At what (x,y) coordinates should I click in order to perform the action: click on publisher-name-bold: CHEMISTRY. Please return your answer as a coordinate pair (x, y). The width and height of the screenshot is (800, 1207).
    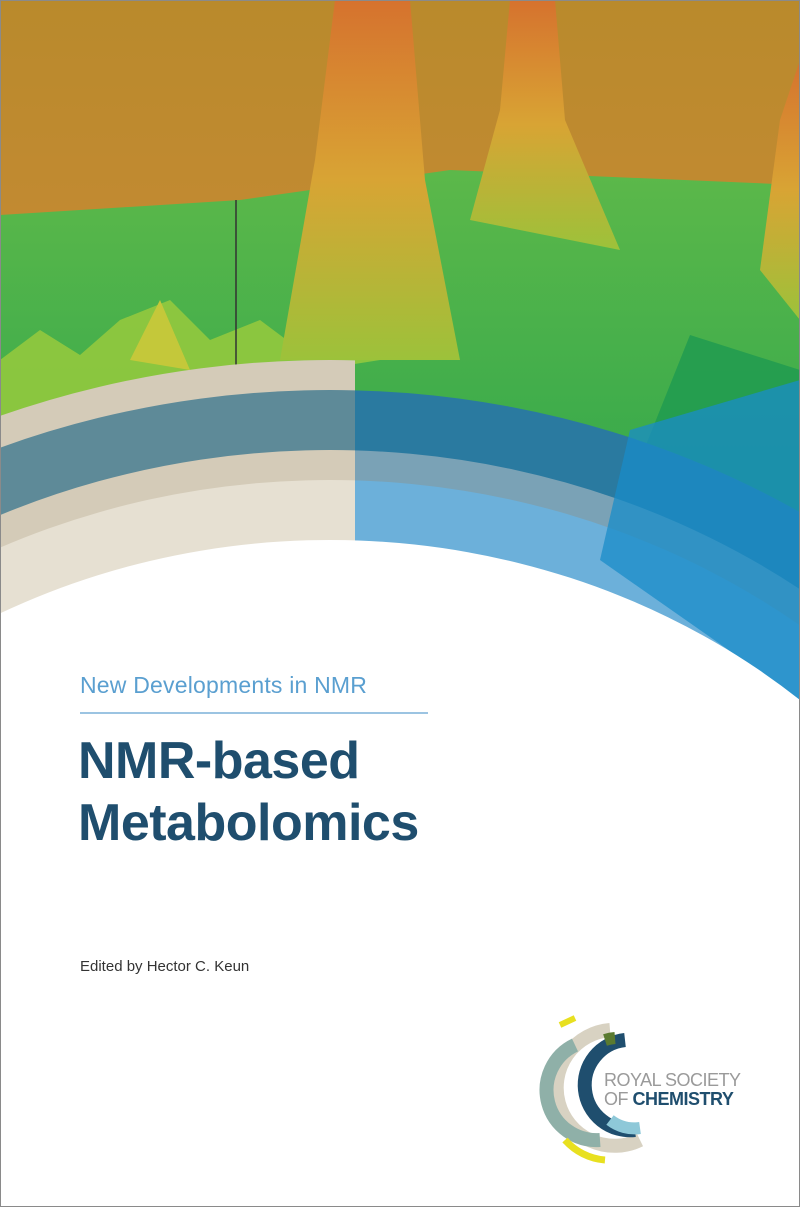
    Looking at the image, I should click on (683, 1099).